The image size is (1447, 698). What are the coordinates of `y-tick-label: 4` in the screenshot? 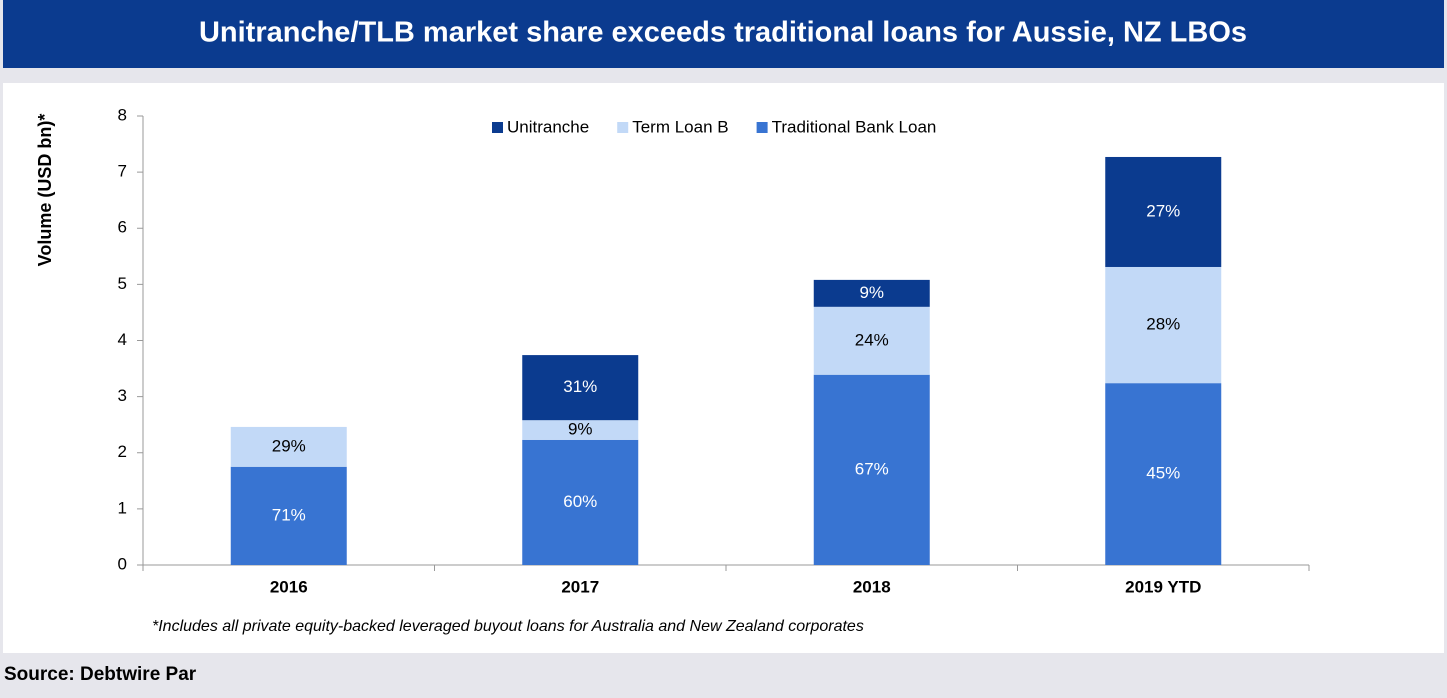 It's located at (122, 339).